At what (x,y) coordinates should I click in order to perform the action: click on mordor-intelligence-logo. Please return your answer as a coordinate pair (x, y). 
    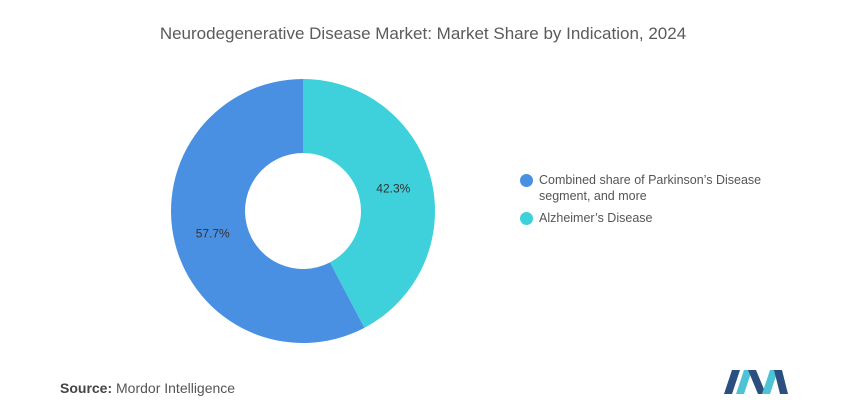
    Looking at the image, I should click on (756, 382).